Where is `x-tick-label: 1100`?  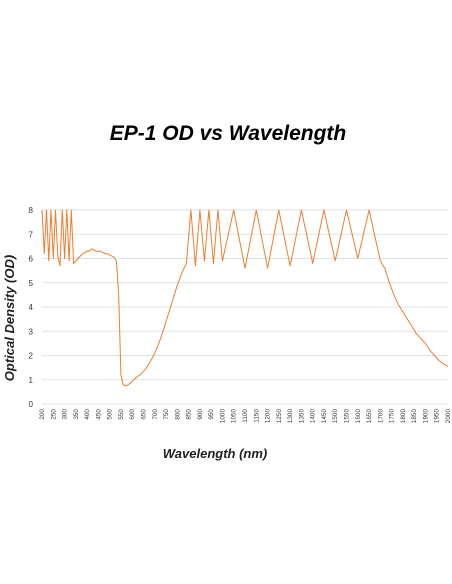
x-tick-label: 1100 is located at coordinates (245, 416).